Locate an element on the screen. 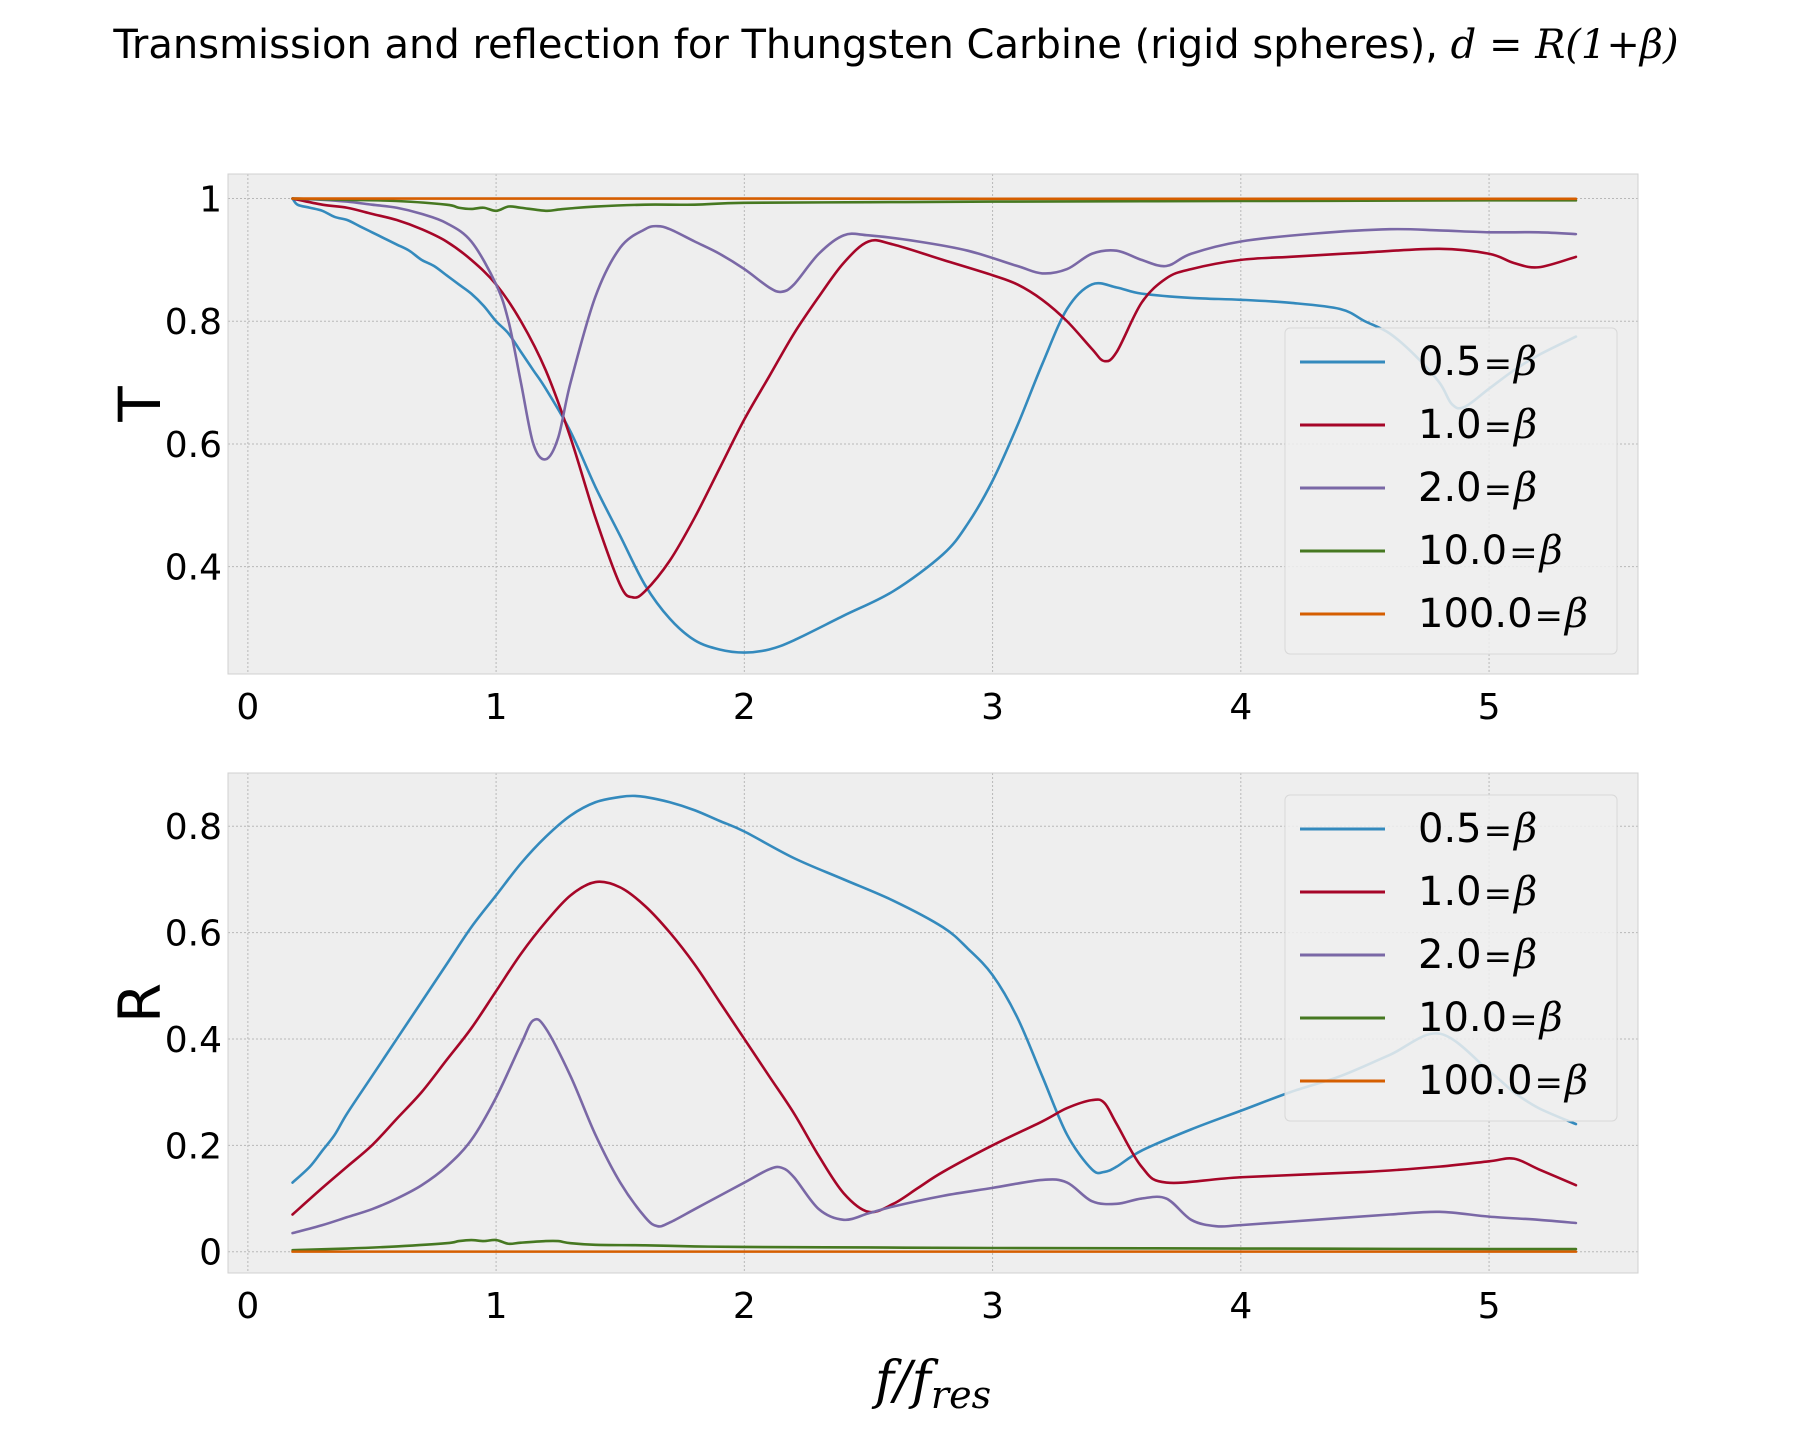 This screenshot has height=1440, width=1800. y-tick-label: 1 is located at coordinates (210, 200).